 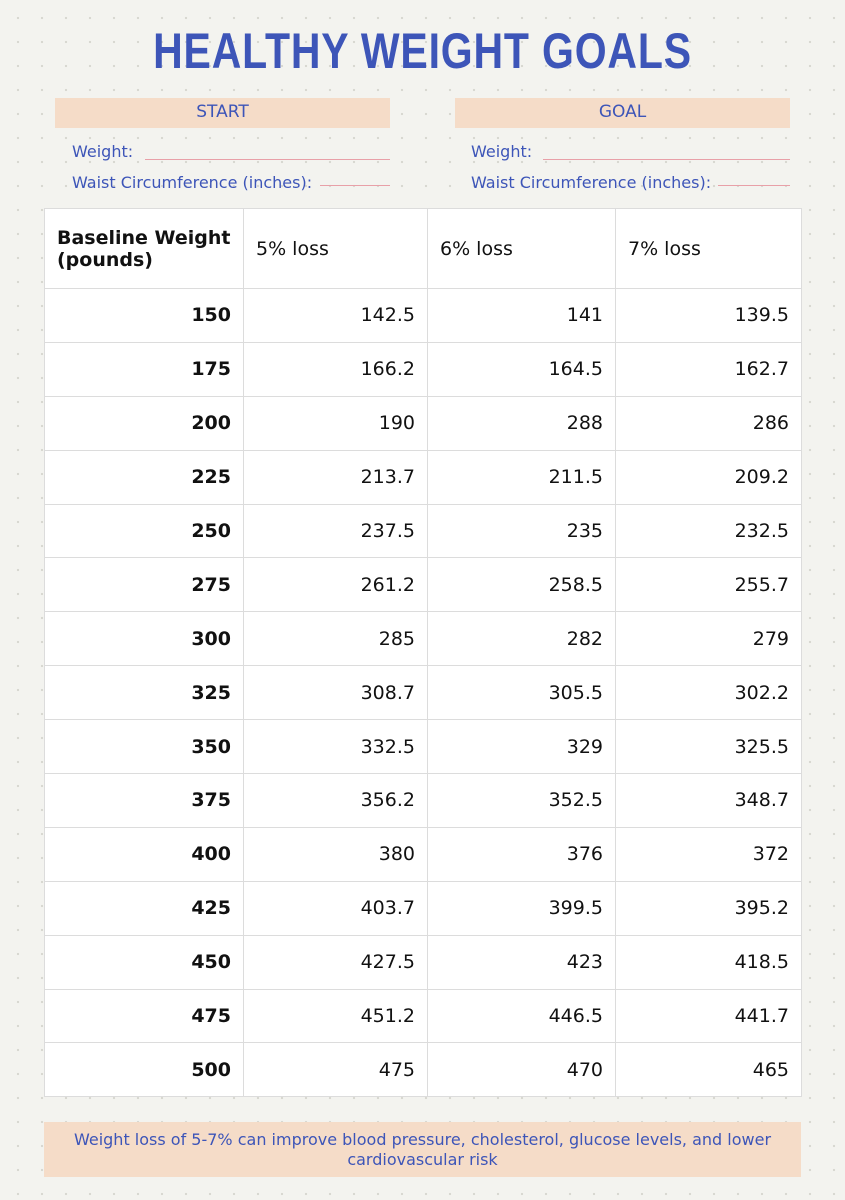 What do you see at coordinates (335, 908) in the screenshot?
I see `loss-cell: 403.7` at bounding box center [335, 908].